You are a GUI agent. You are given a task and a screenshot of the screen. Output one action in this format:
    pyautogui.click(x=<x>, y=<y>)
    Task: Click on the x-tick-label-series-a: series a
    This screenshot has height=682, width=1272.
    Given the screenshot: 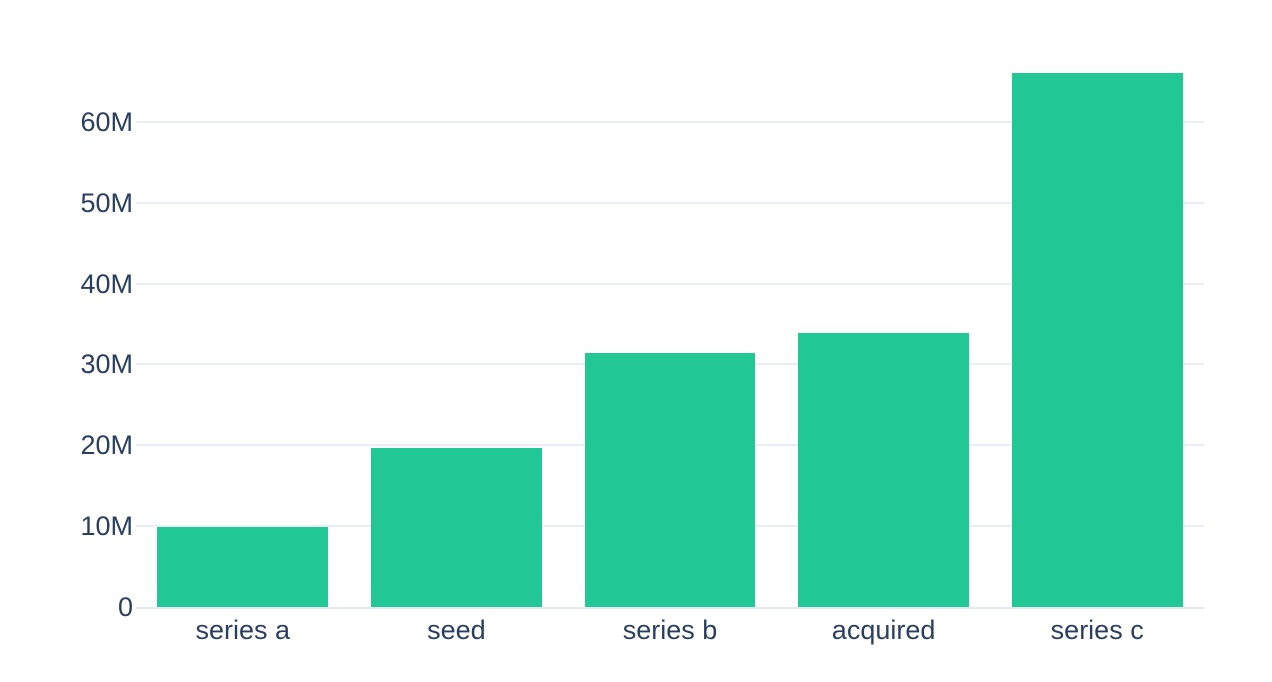 What is the action you would take?
    pyautogui.click(x=243, y=630)
    